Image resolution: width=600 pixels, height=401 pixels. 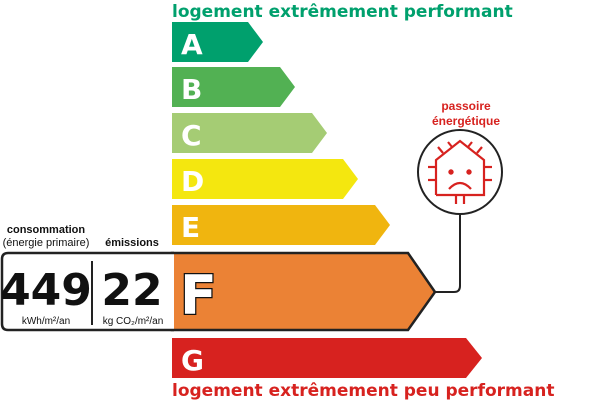 What do you see at coordinates (133, 321) in the screenshot?
I see `emissions-unit: kg CO₂/m²/an` at bounding box center [133, 321].